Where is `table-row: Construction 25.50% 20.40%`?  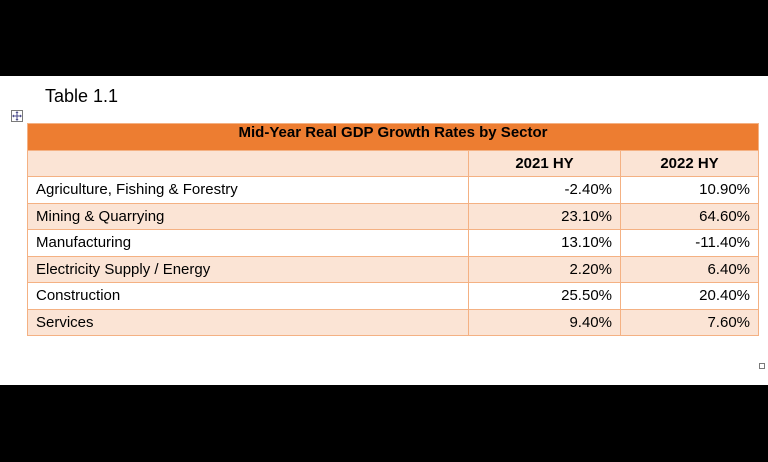 table-row: Construction 25.50% 20.40% is located at coordinates (393, 296).